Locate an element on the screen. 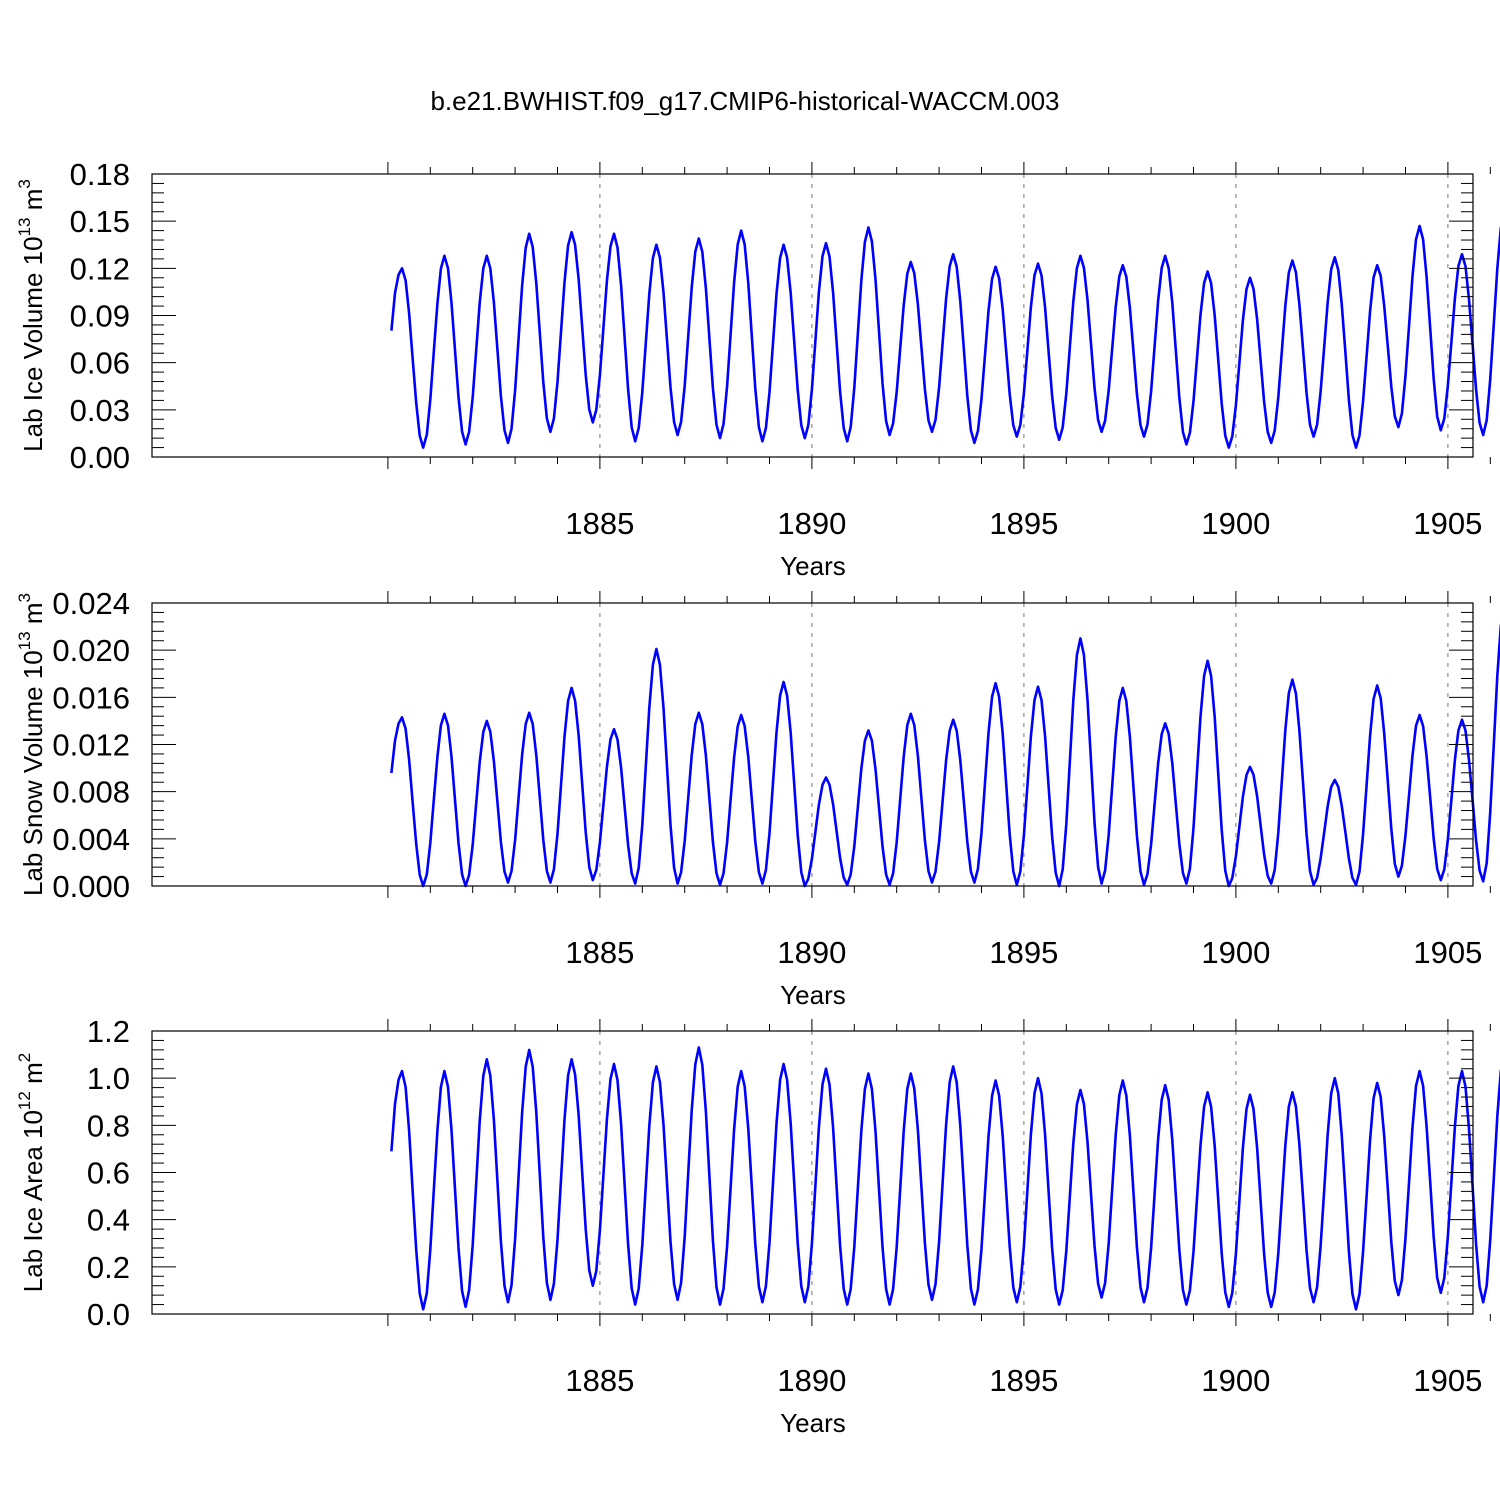 Image resolution: width=1500 pixels, height=1500 pixels. y-tick-label-0.00: 0.00 is located at coordinates (100, 457).